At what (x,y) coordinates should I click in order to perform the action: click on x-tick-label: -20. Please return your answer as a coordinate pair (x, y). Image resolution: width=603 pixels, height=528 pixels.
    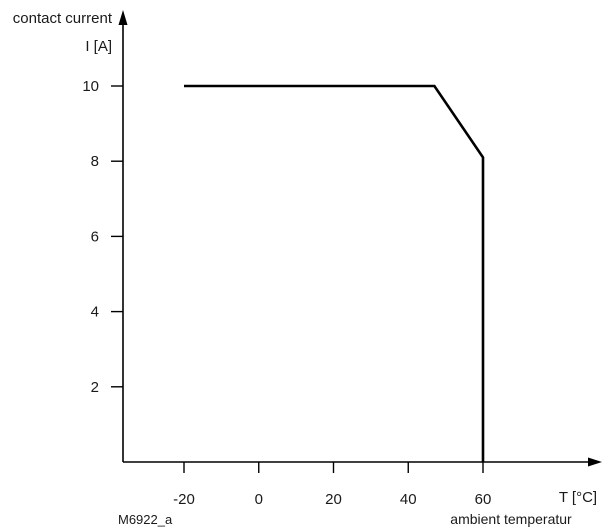
    Looking at the image, I should click on (184, 499).